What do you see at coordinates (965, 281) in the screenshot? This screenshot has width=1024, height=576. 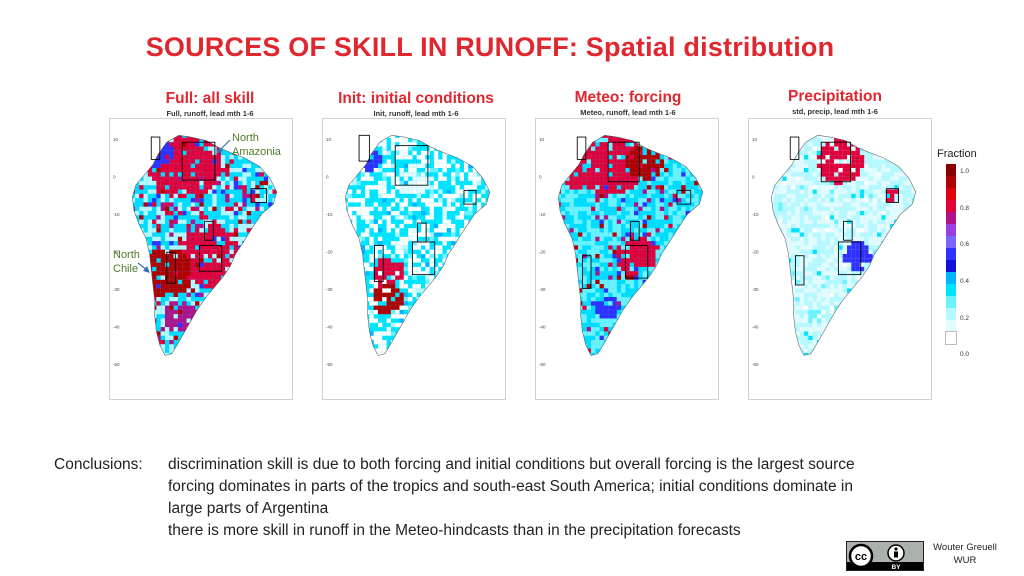 I see `legend-tick-04: 0.4` at bounding box center [965, 281].